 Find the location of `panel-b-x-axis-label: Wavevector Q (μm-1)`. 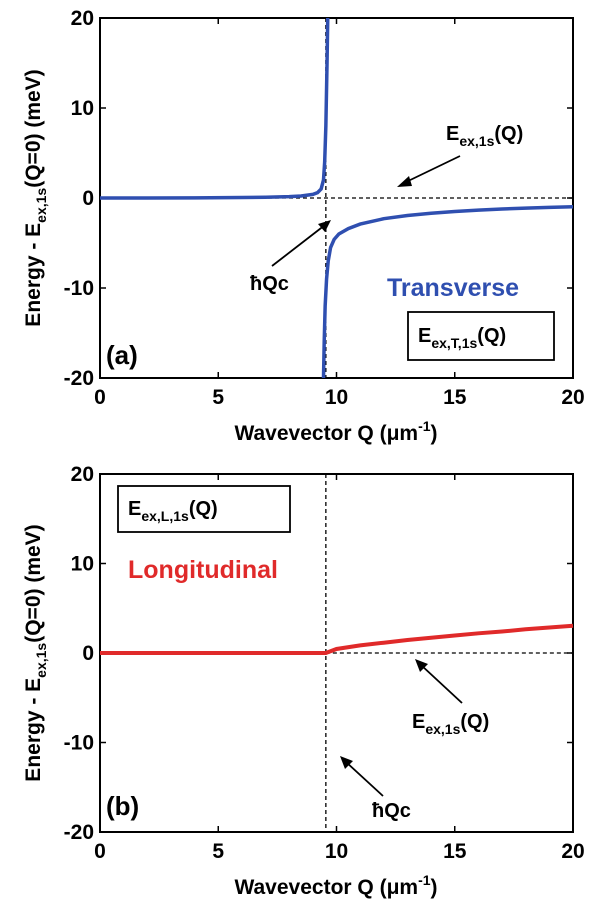

panel-b-x-axis-label: Wavevector Q (μm-1) is located at coordinates (335, 885).